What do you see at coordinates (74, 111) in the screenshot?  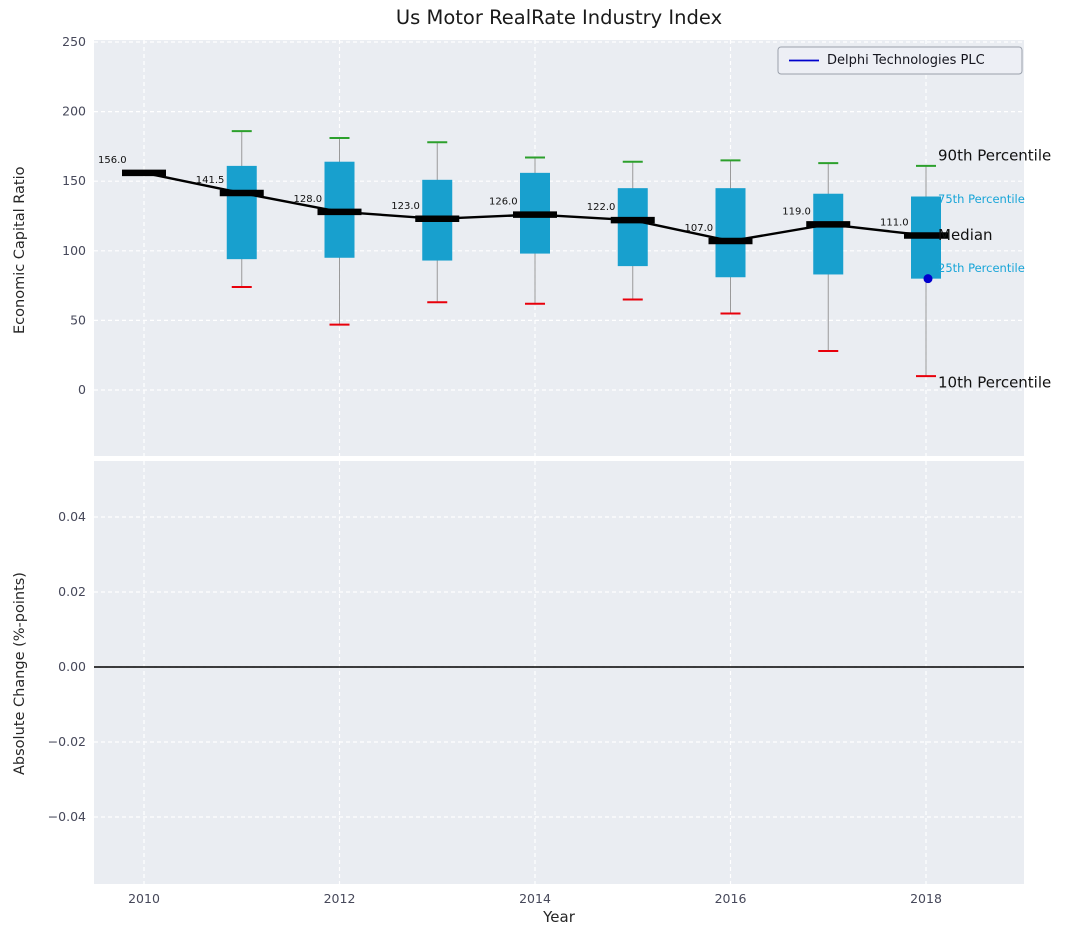 I see `y-tick-label-top: 200` at bounding box center [74, 111].